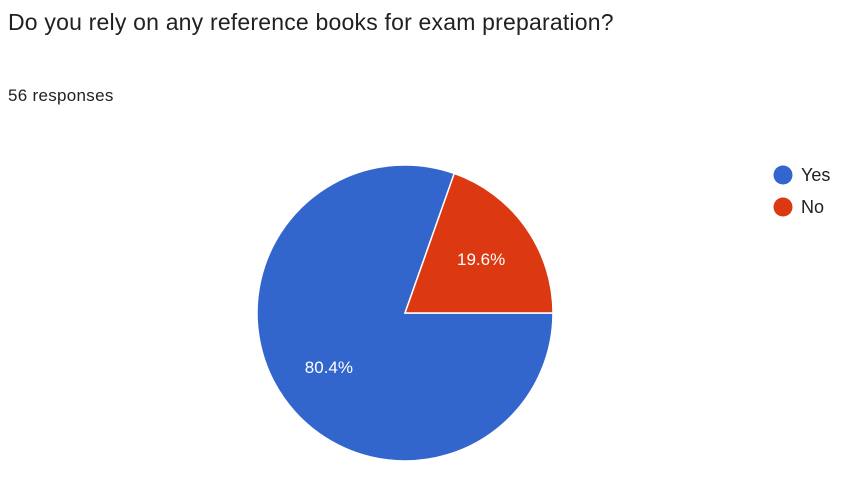 The width and height of the screenshot is (865, 485). Describe the element at coordinates (783, 207) in the screenshot. I see `legend-swatch-no` at that location.